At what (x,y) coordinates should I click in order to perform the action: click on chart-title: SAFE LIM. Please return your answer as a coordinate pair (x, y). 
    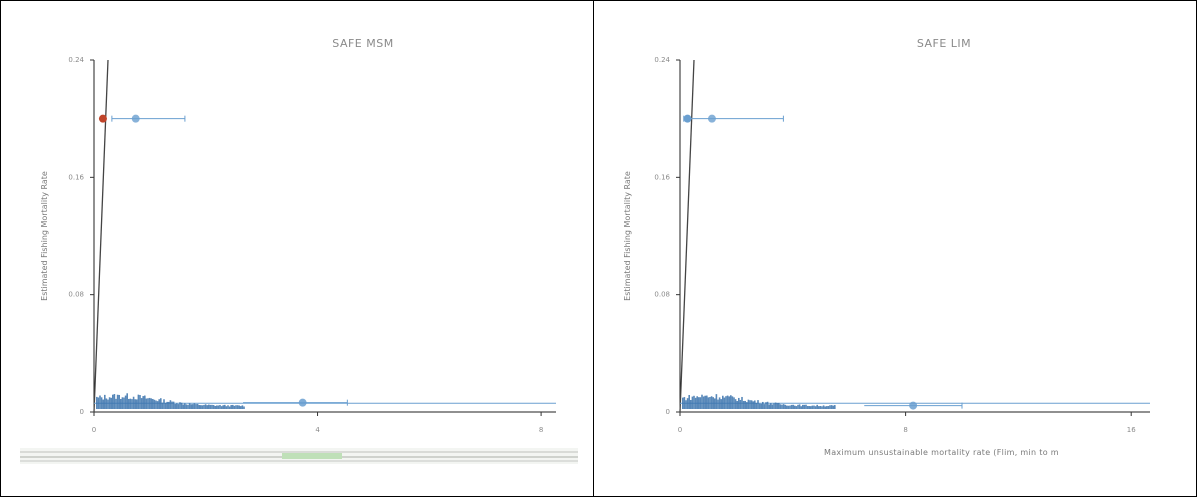
    Looking at the image, I should click on (944, 43).